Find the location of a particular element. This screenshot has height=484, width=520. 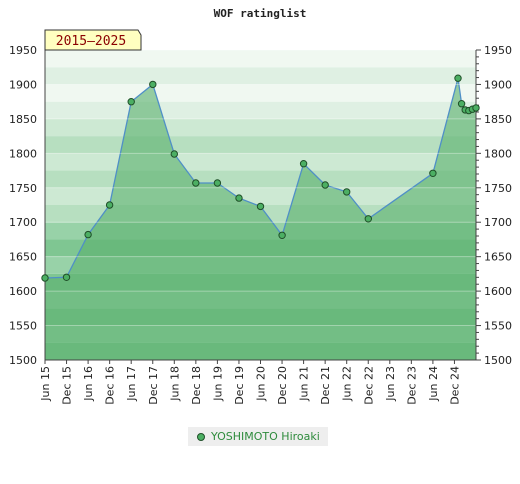

x-tick-label: Jun 20 is located at coordinates (261, 384).